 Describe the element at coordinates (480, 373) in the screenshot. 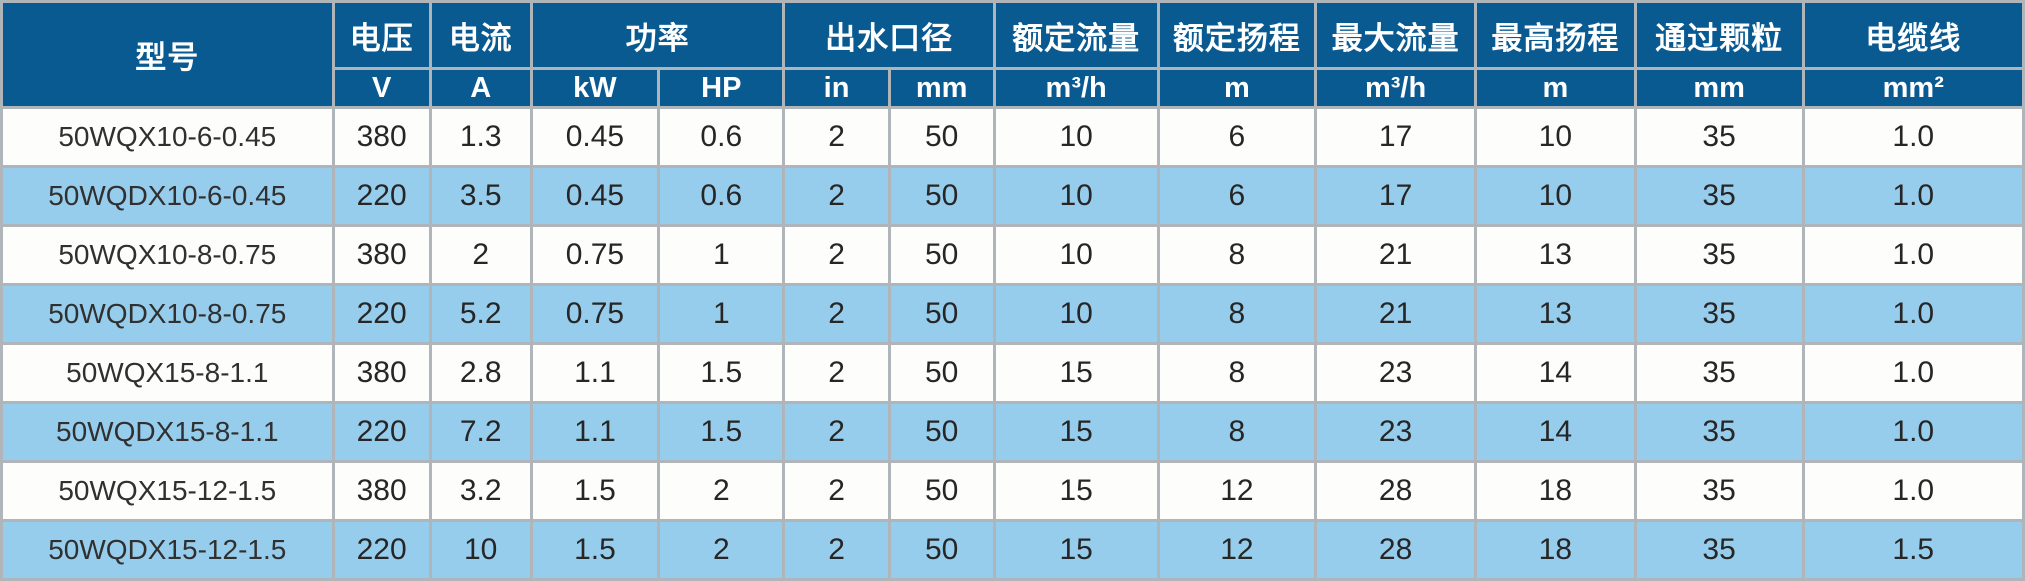

I see `value-cell-current: 2.8` at that location.